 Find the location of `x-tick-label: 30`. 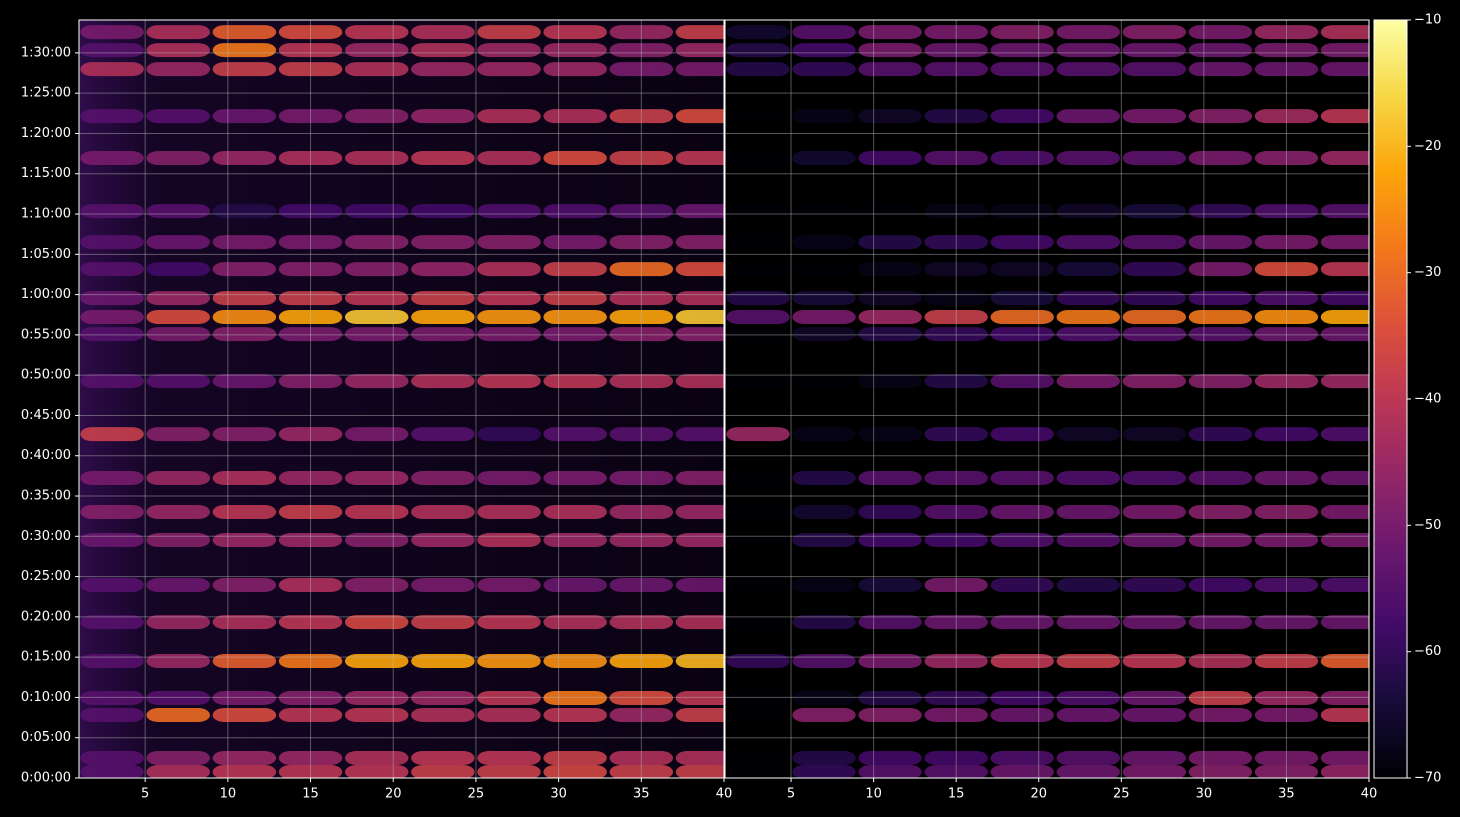

x-tick-label: 30 is located at coordinates (558, 794).